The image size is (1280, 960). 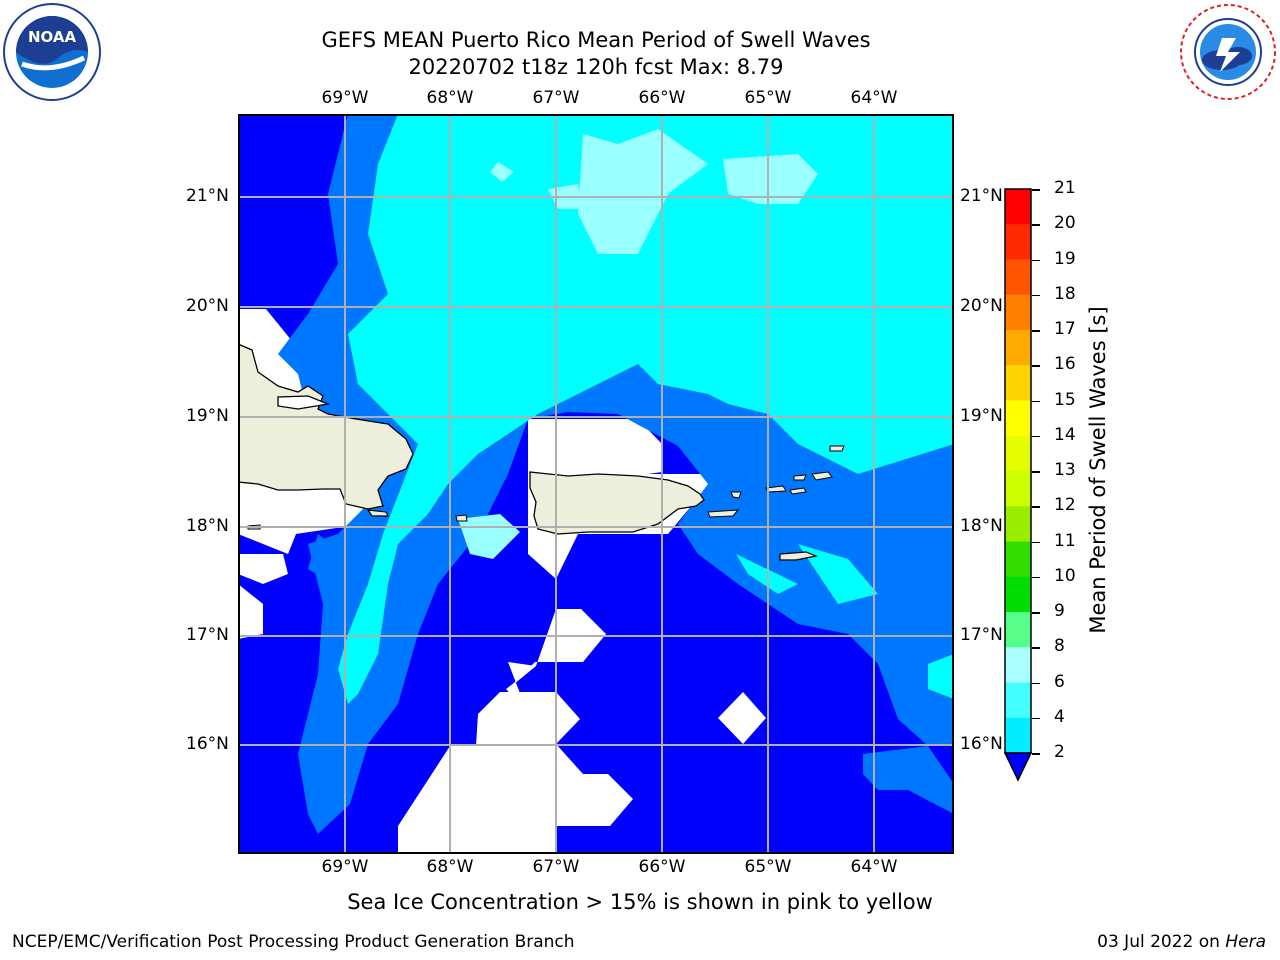 I want to click on lat-label-left: 20°N, so click(x=207, y=306).